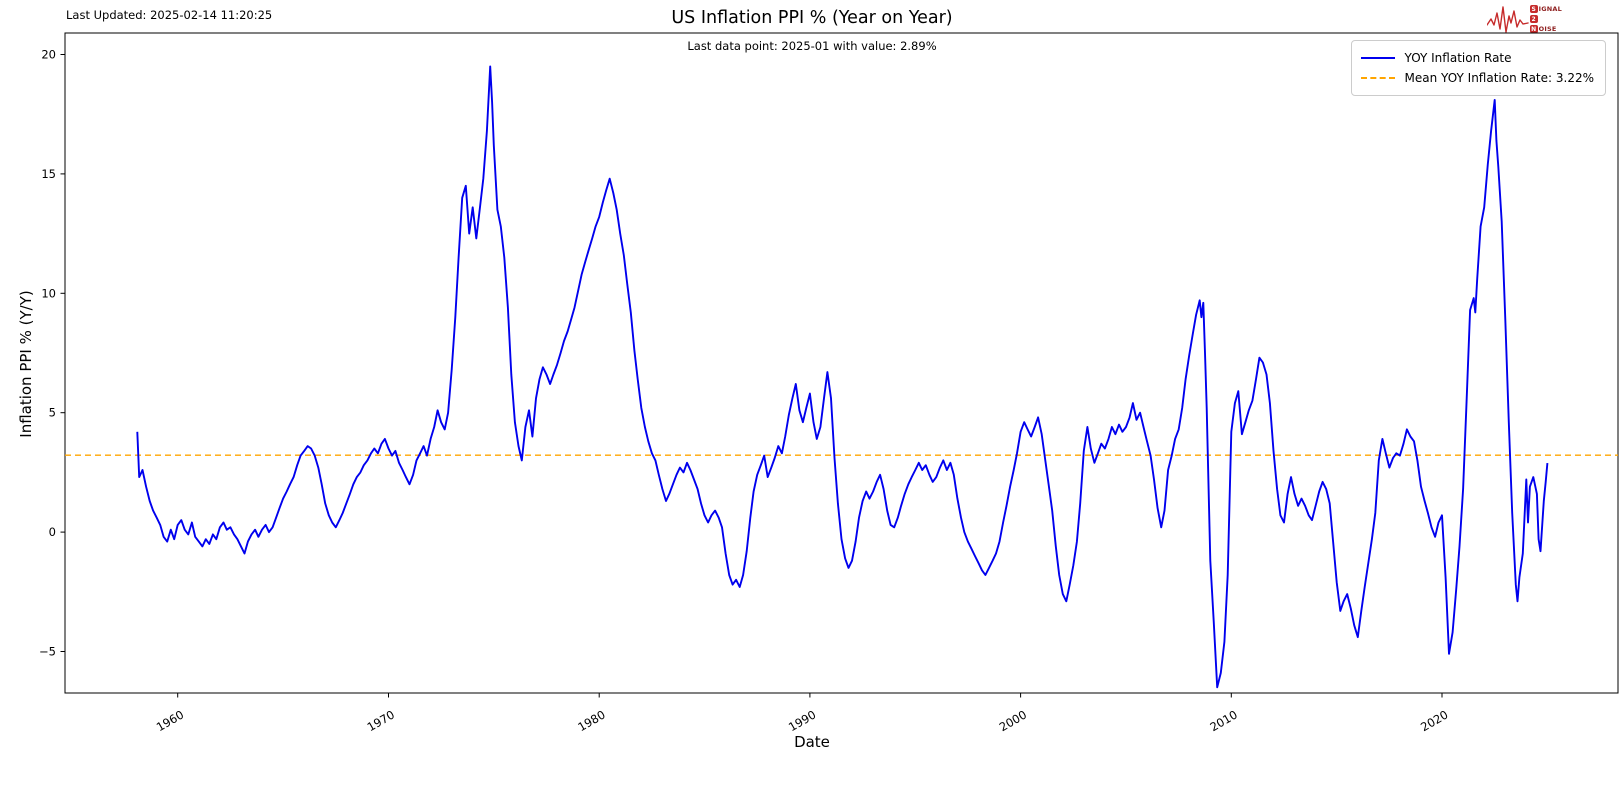 The width and height of the screenshot is (1624, 790). Describe the element at coordinates (1499, 78) in the screenshot. I see `legend-label: Mean YOY Inflation Rate: 3.22%` at that location.